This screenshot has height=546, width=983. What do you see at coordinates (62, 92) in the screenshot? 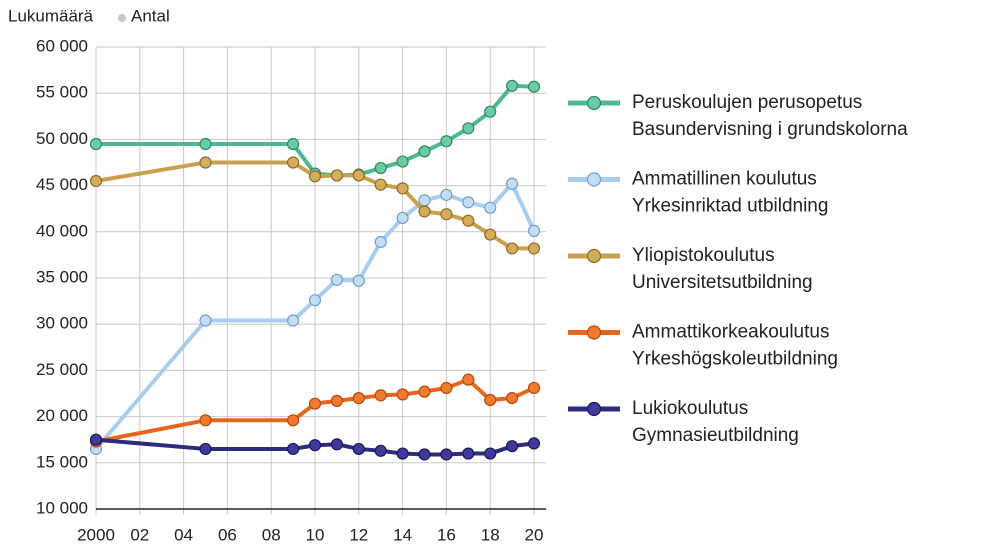
I see `y-tick-label: 55 000` at bounding box center [62, 92].